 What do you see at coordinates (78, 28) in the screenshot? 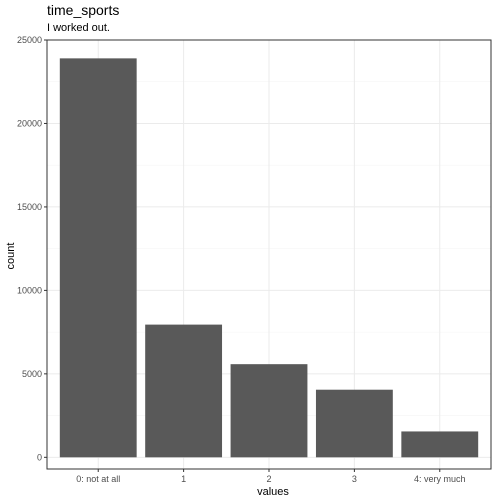
I see `chart-subtitle: I worked out.` at bounding box center [78, 28].